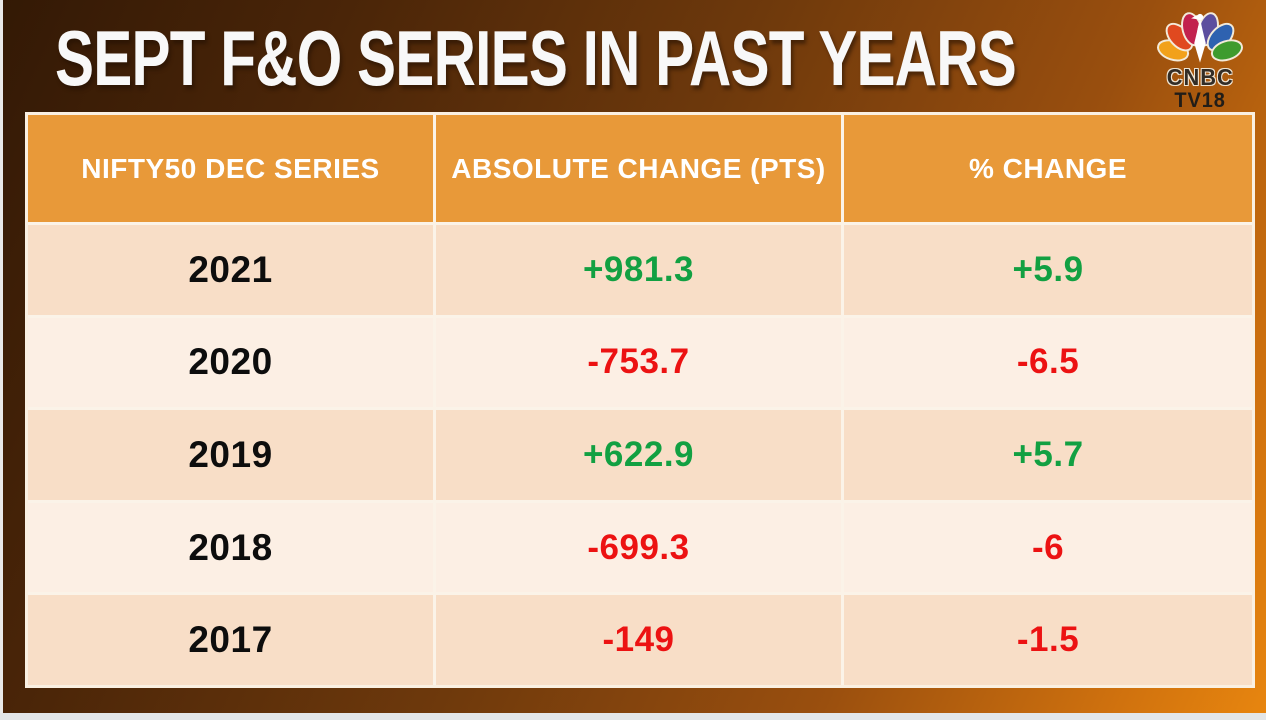  What do you see at coordinates (1, 360) in the screenshot?
I see `left-edge-strip` at bounding box center [1, 360].